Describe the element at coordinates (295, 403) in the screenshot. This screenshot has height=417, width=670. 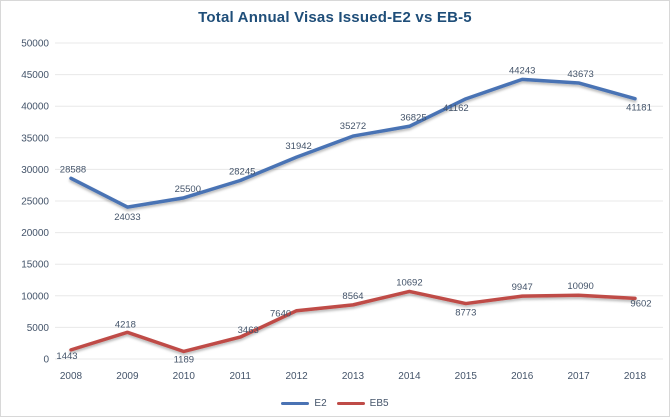
I see `legend-line-swatch-e2` at that location.